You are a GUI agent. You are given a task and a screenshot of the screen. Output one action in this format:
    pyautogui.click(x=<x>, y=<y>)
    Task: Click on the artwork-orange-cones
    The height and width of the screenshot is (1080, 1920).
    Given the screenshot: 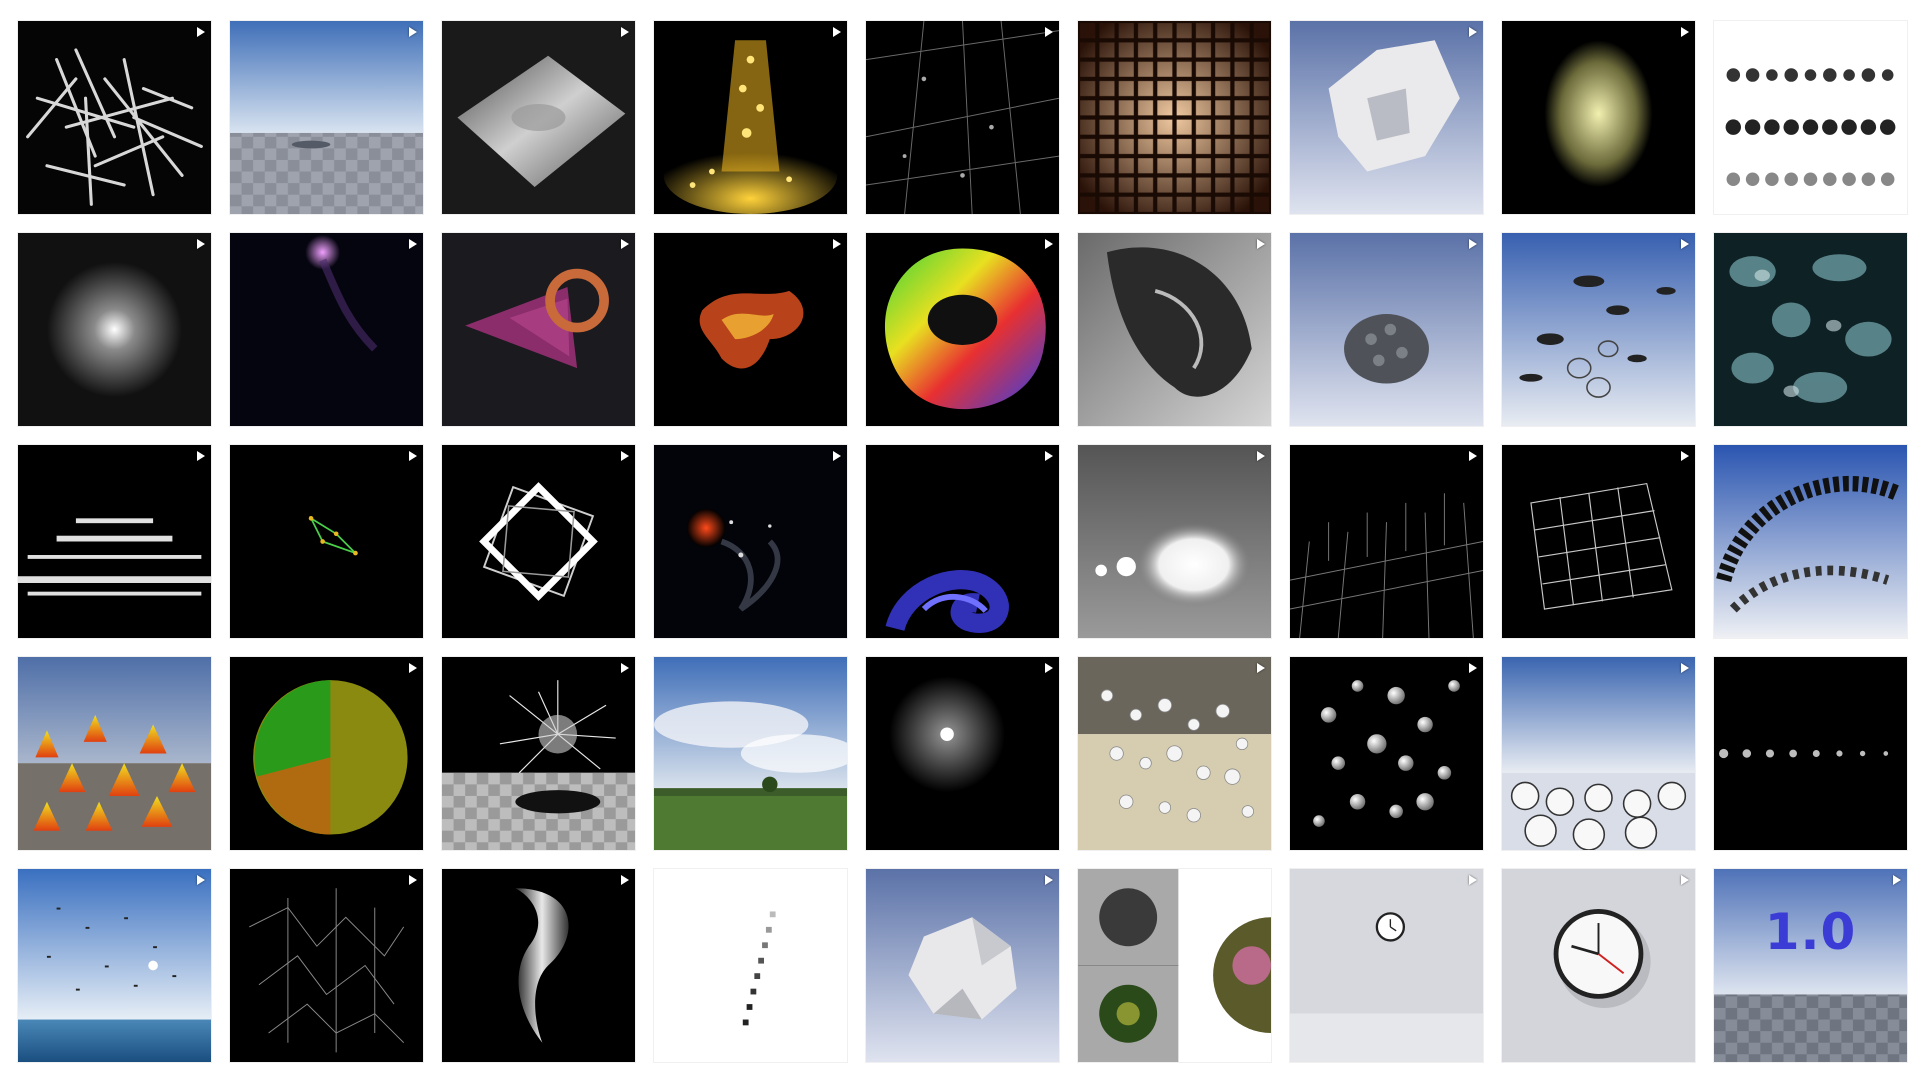 What is the action you would take?
    pyautogui.click(x=114, y=753)
    